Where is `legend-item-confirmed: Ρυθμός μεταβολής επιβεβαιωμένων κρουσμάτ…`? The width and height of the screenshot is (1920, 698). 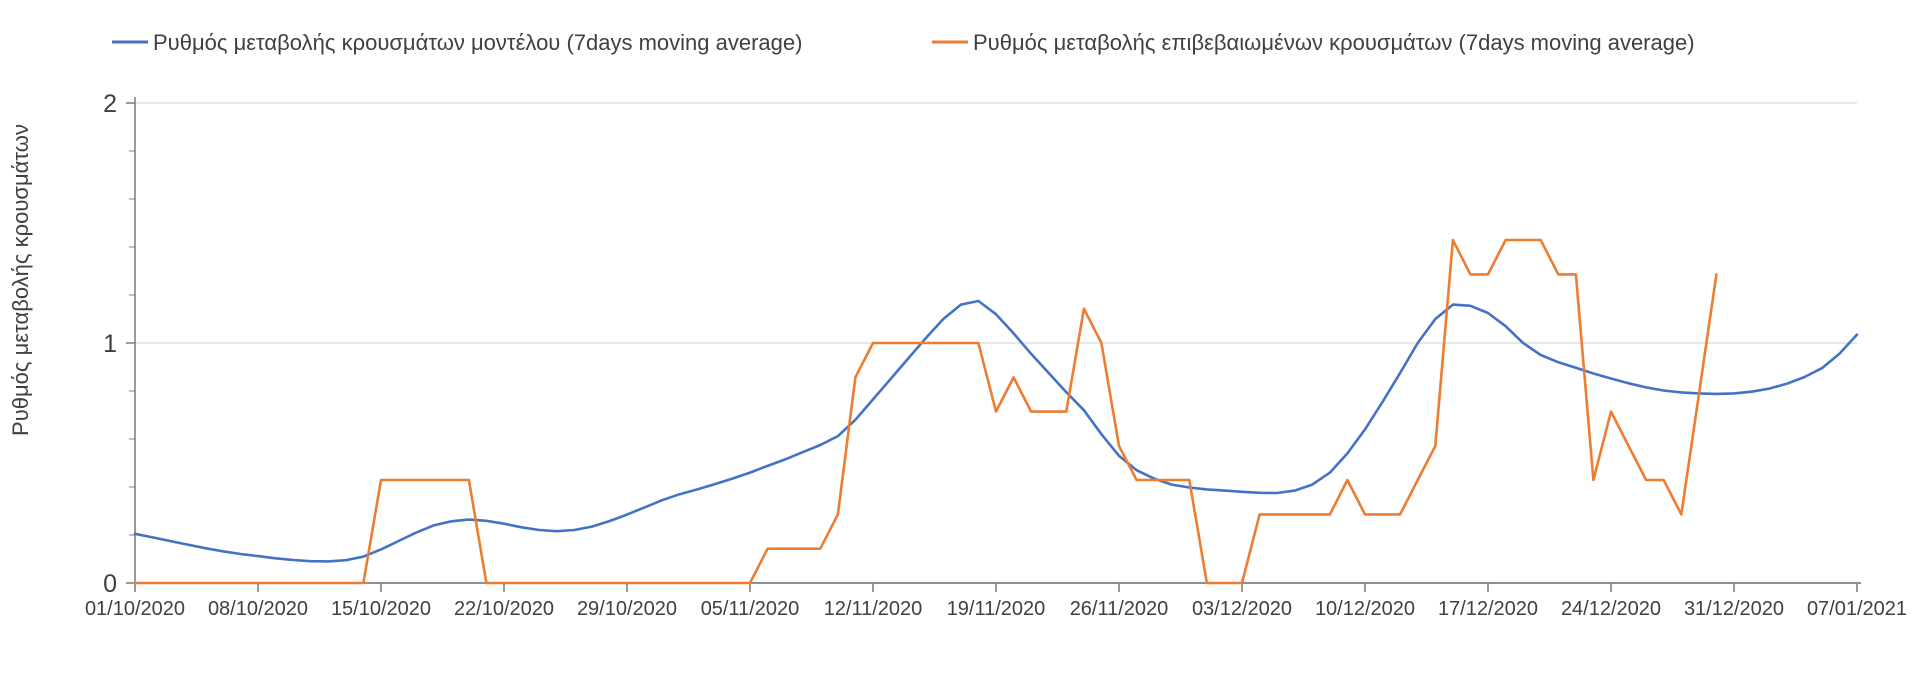
legend-item-confirmed: Ρυθμός μεταβολής επιβεβαιωμένων κρουσμάτ… is located at coordinates (1313, 42).